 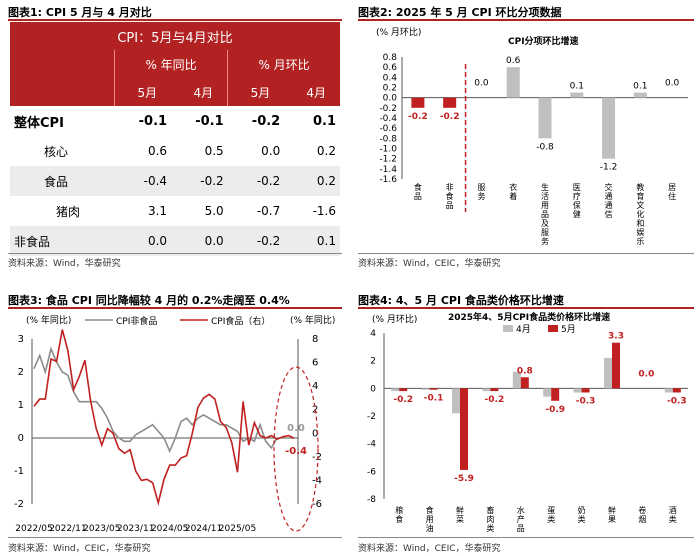 What do you see at coordinates (33, 529) in the screenshot?
I see `x-tick-label: 2022/05` at bounding box center [33, 529].